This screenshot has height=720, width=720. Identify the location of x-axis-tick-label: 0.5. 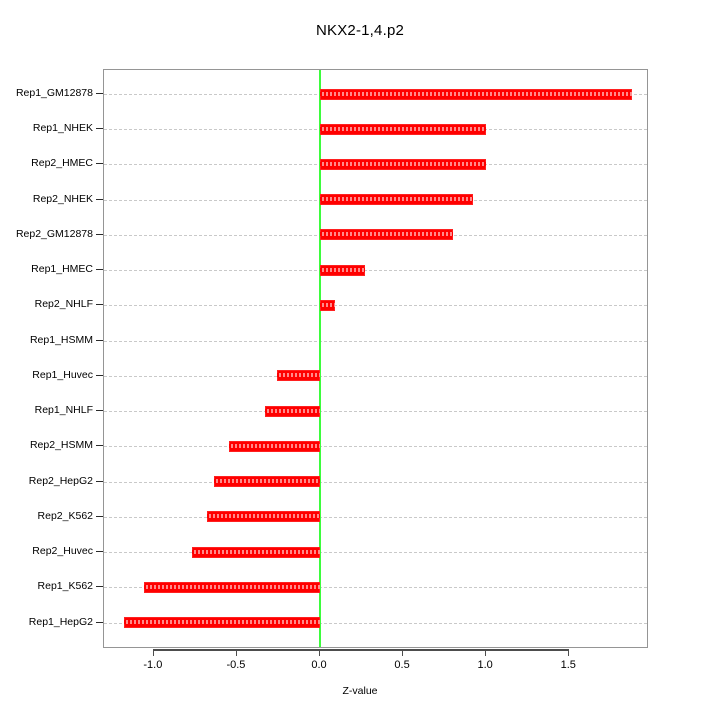
(402, 665).